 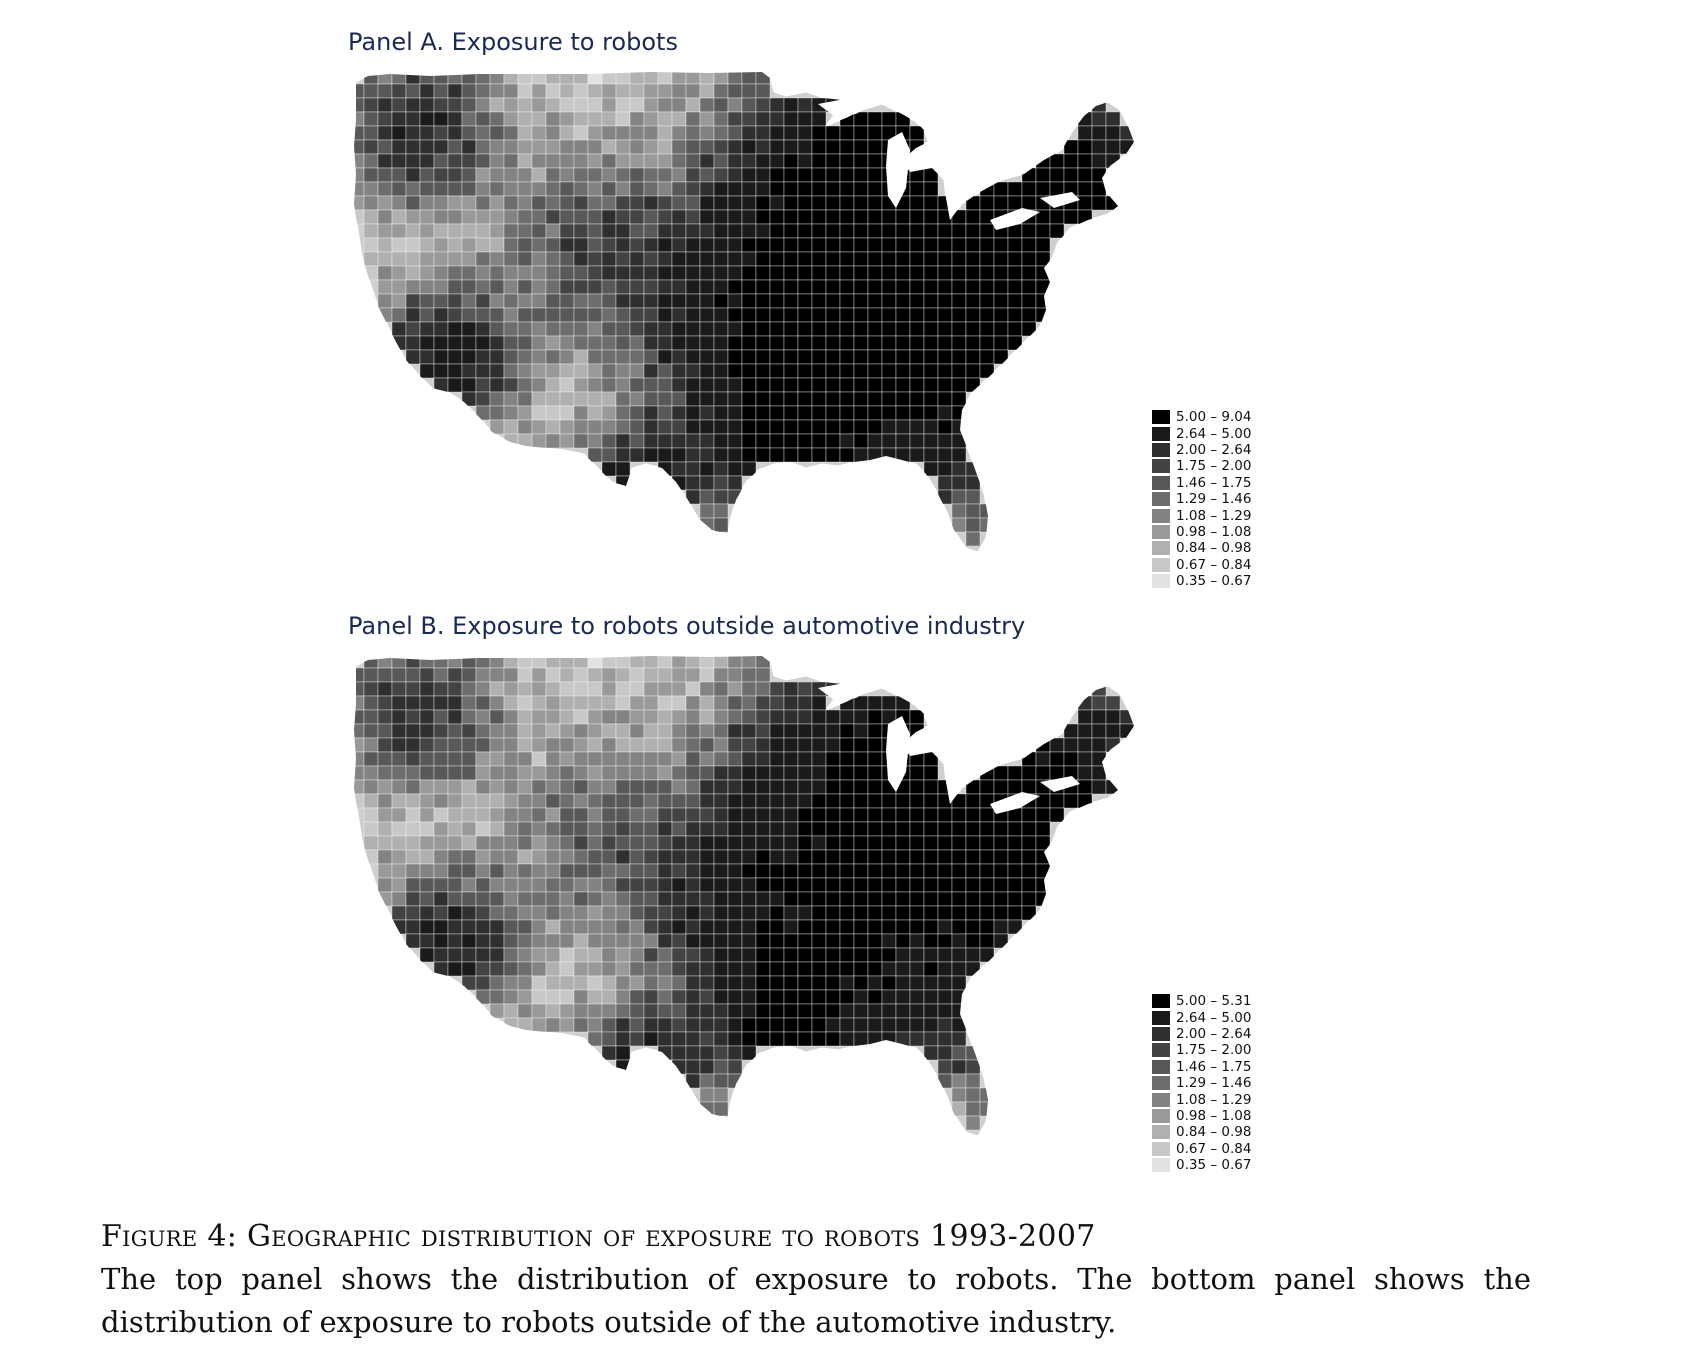 What do you see at coordinates (1161, 1165) in the screenshot?
I see `legend-swatch` at bounding box center [1161, 1165].